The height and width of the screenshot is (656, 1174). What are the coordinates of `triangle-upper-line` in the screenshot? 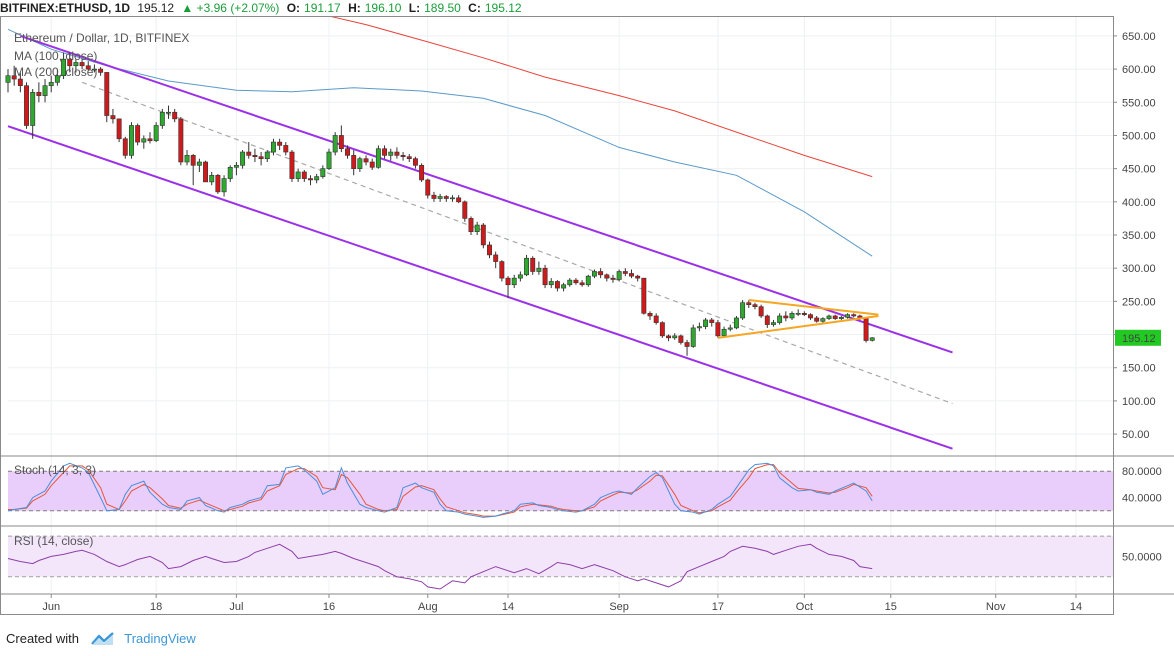 It's located at (813, 307).